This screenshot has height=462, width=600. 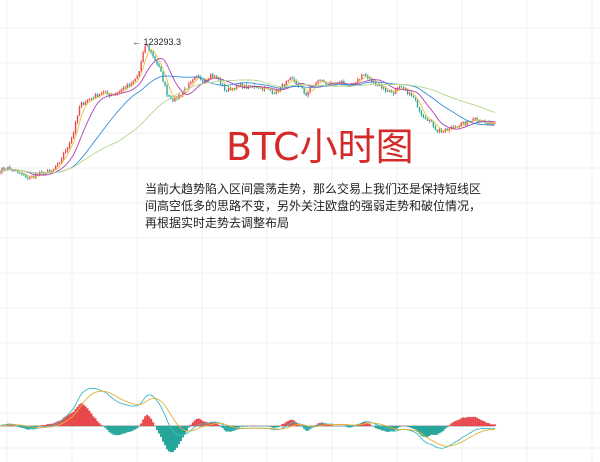 What do you see at coordinates (136, 42) in the screenshot?
I see `arrow-left-icon: ←` at bounding box center [136, 42].